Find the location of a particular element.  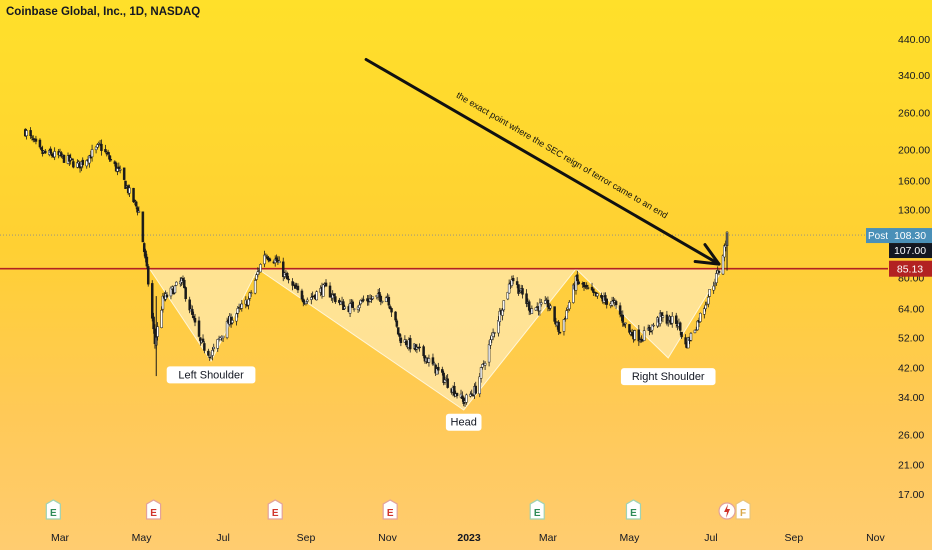

earnings-marker-letter: E is located at coordinates (153, 513).